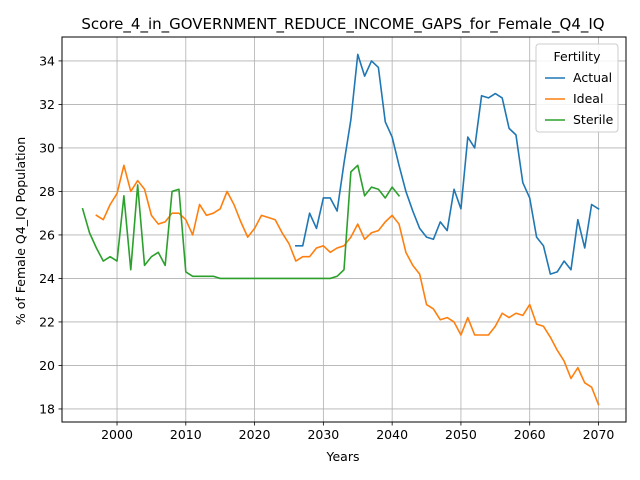 This screenshot has width=640, height=480. Describe the element at coordinates (530, 434) in the screenshot. I see `x-tick-label: 2060` at that location.